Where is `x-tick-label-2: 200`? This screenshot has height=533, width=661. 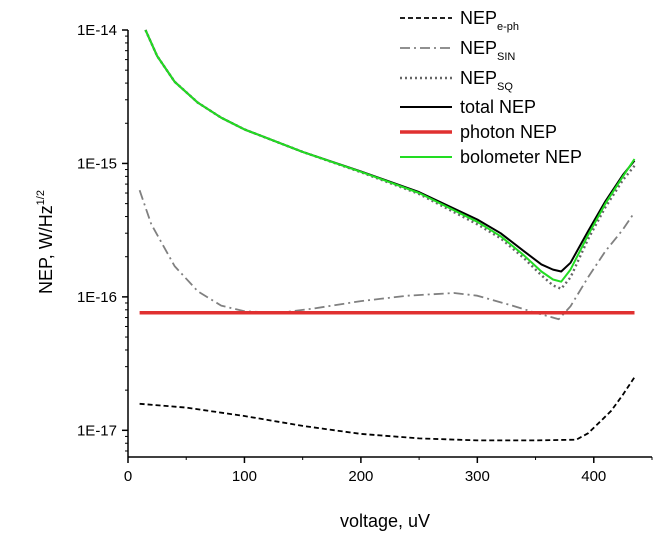
x-tick-label-2: 200 is located at coordinates (360, 476).